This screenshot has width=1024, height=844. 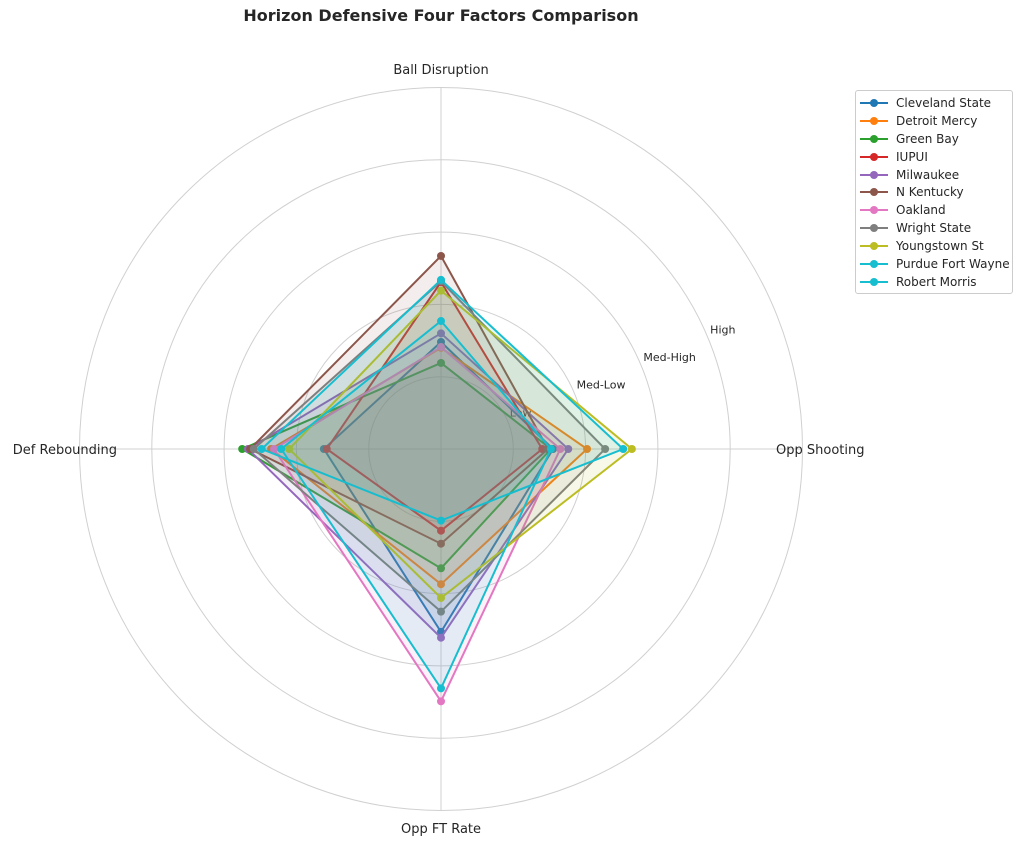 What do you see at coordinates (669, 357) in the screenshot?
I see `radial-tick-label: Med-High` at bounding box center [669, 357].